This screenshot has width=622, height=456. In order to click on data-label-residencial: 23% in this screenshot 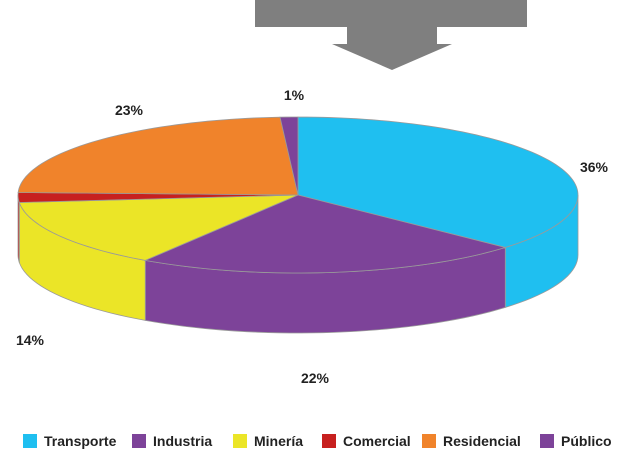, I will do `click(129, 110)`.